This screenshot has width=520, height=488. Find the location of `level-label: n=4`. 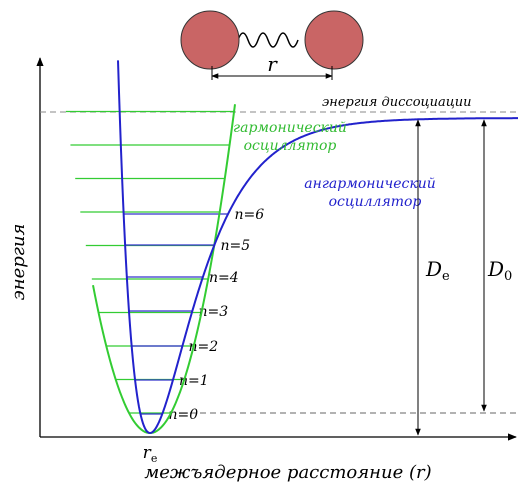

level-label: n=4 is located at coordinates (224, 278).